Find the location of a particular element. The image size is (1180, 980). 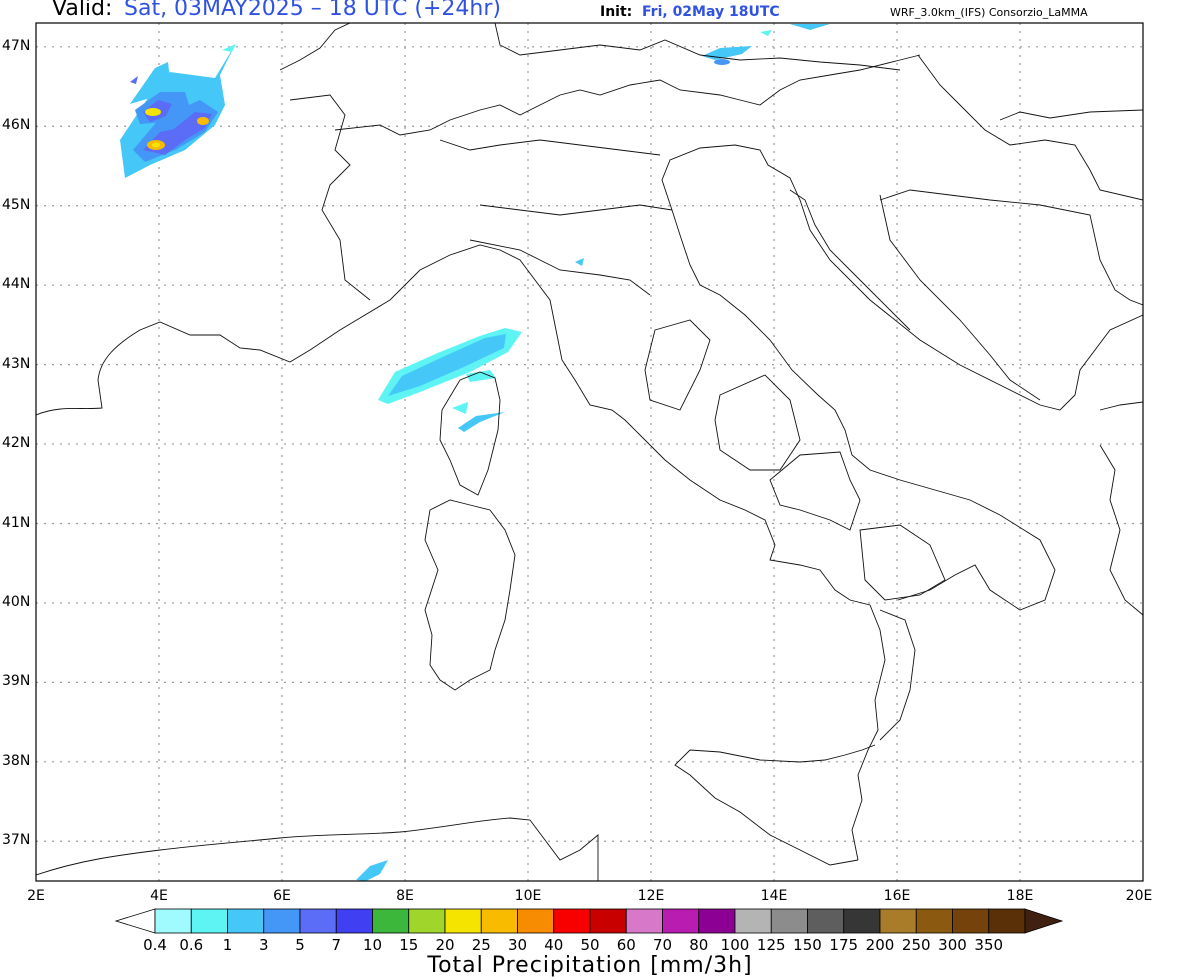

colorbar-over-triangle is located at coordinates (1044, 921).